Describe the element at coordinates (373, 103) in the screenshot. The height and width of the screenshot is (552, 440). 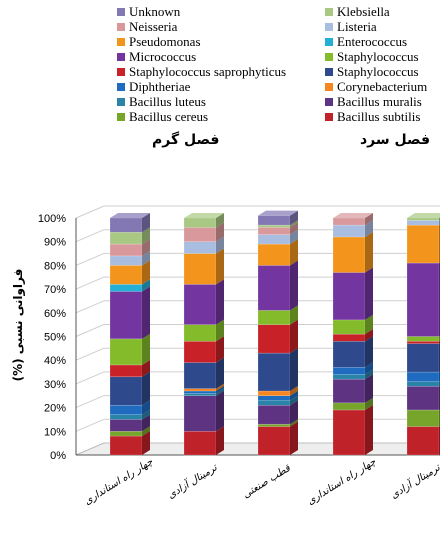
I see `legend-item: Bacillus muralis` at that location.